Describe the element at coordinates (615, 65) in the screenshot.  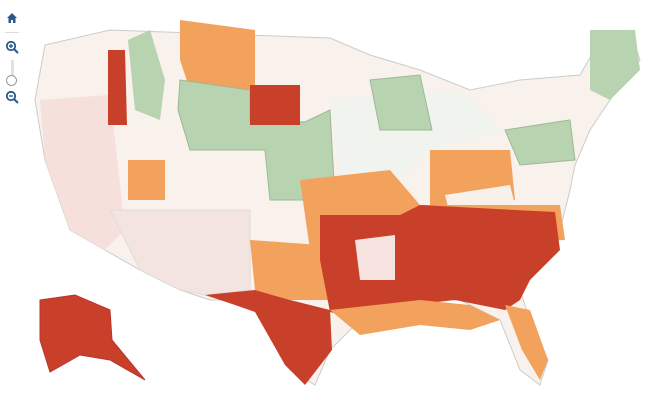
I see `region-maine-green` at that location.